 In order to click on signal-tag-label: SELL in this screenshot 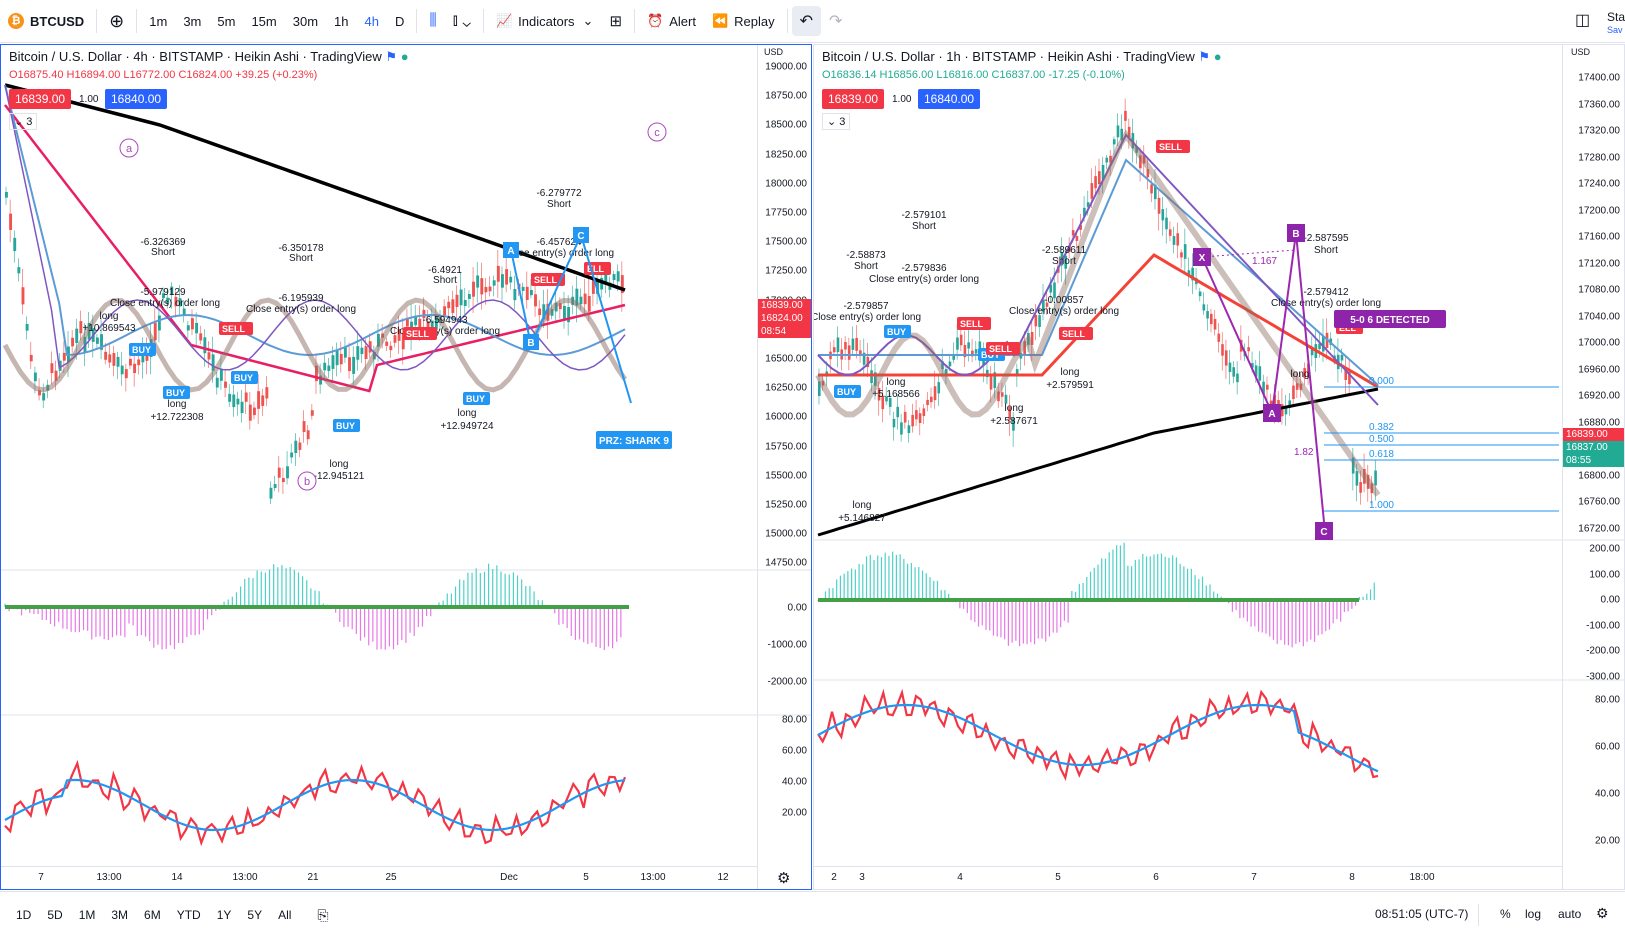, I will do `click(972, 324)`.